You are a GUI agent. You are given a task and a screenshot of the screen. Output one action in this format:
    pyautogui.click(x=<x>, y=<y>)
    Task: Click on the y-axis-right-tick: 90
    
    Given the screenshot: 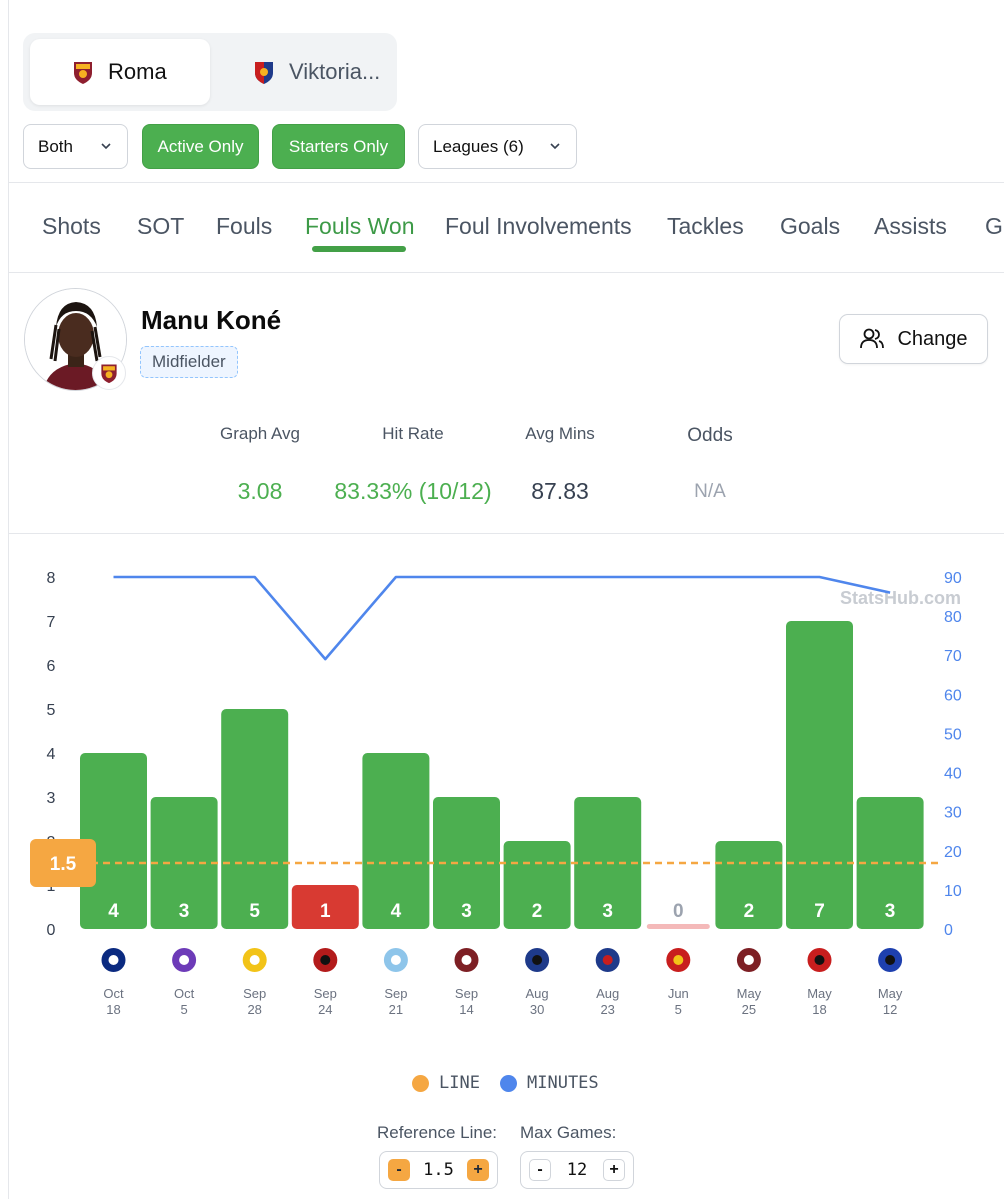 What is the action you would take?
    pyautogui.click(x=953, y=578)
    